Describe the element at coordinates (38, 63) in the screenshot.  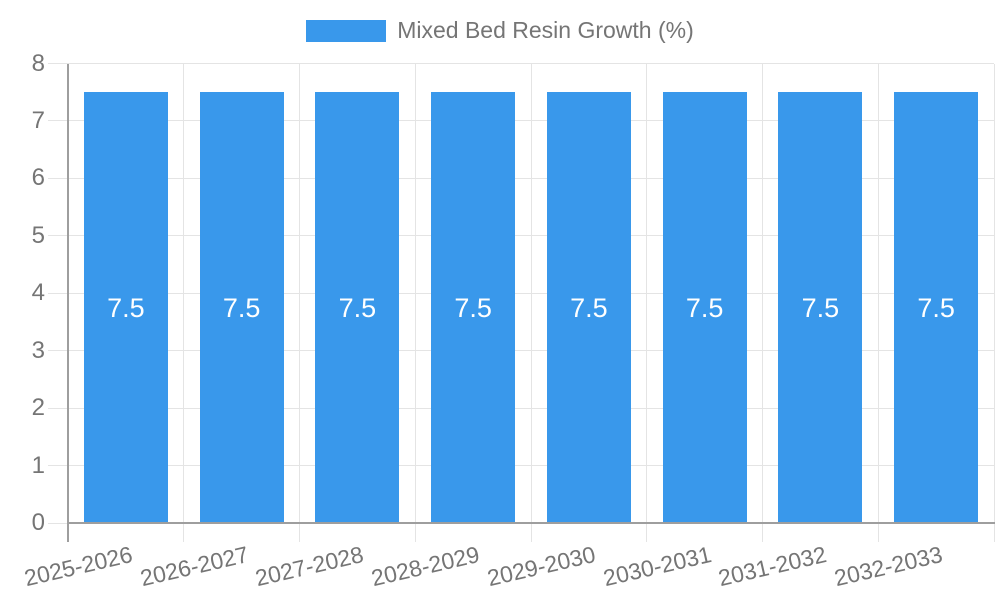
I see `y-axis-tick-label: 8` at that location.